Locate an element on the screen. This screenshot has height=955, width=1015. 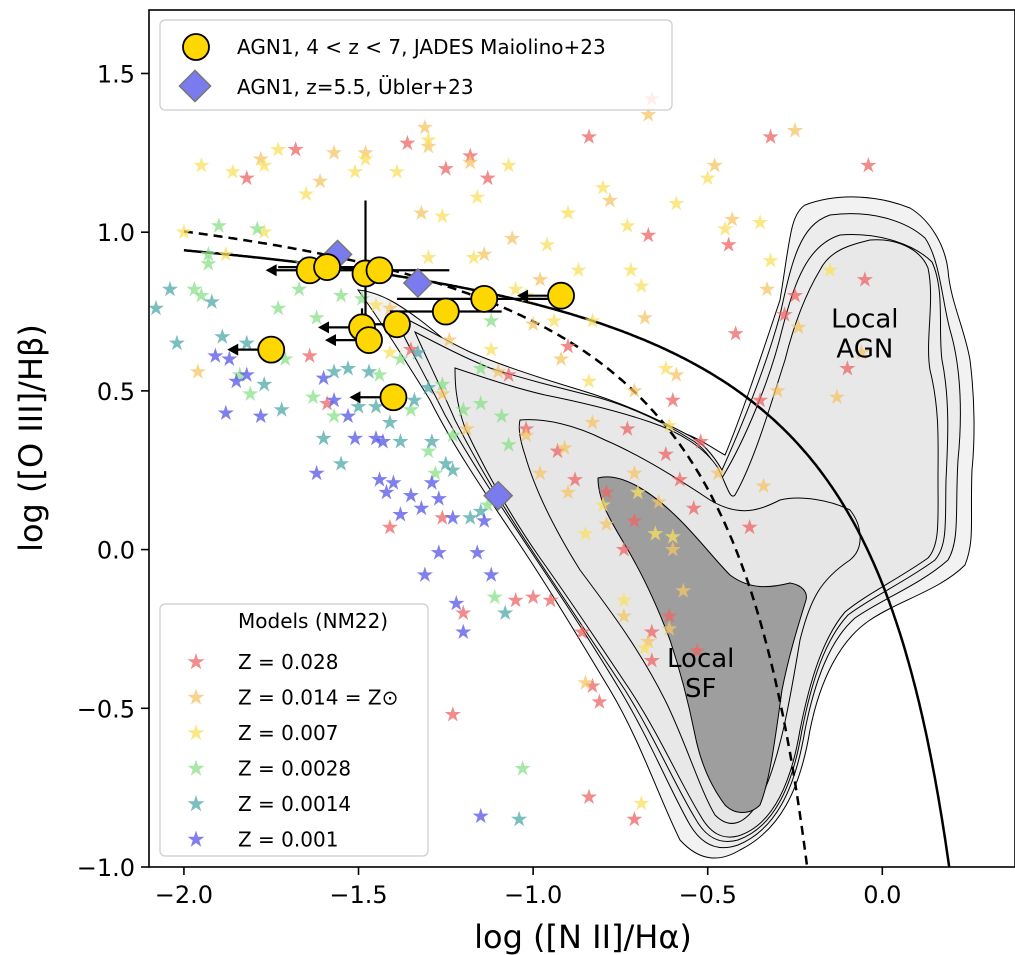
legend-agn-box is located at coordinates (416, 65).